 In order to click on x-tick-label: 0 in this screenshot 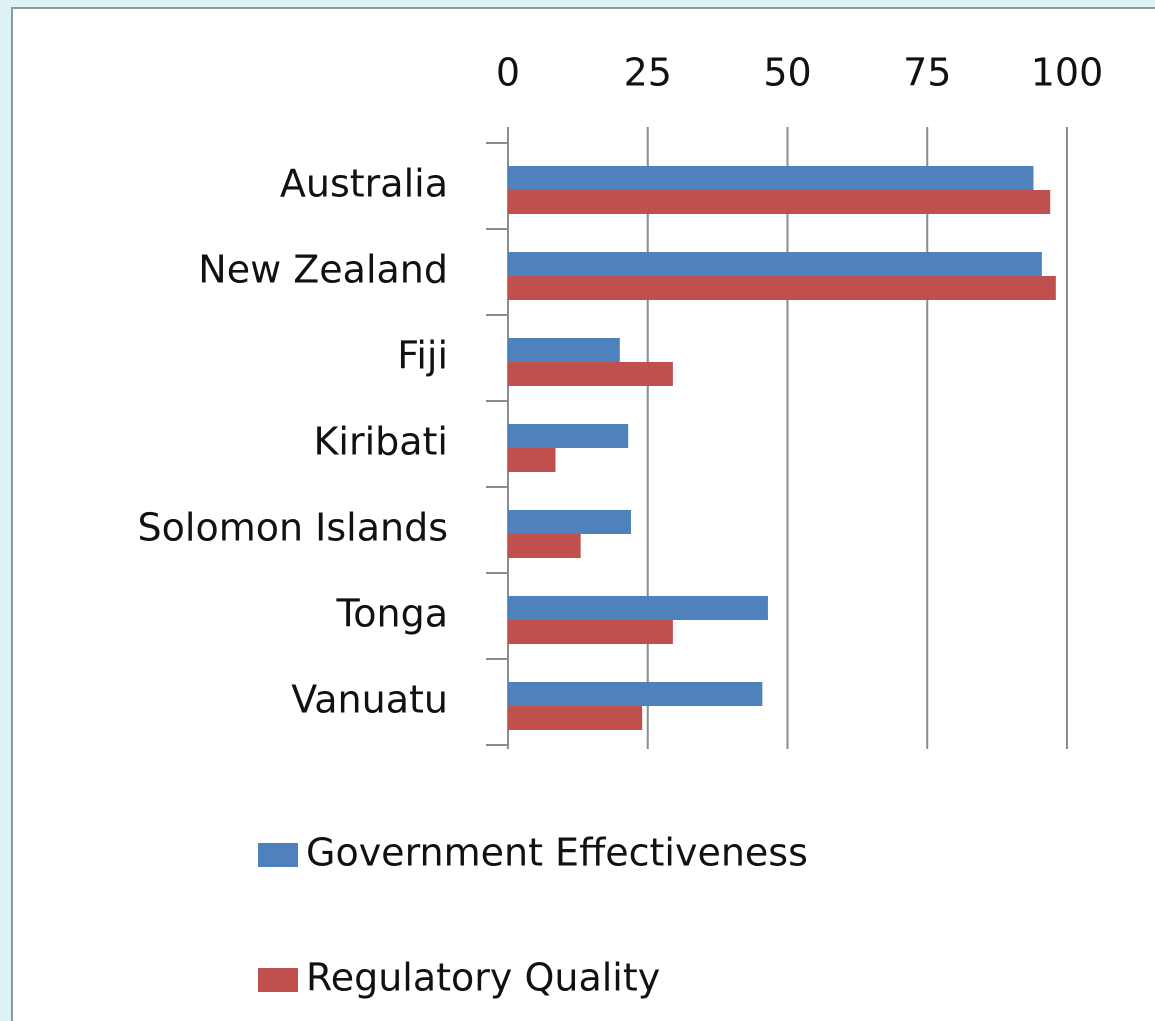, I will do `click(508, 73)`.